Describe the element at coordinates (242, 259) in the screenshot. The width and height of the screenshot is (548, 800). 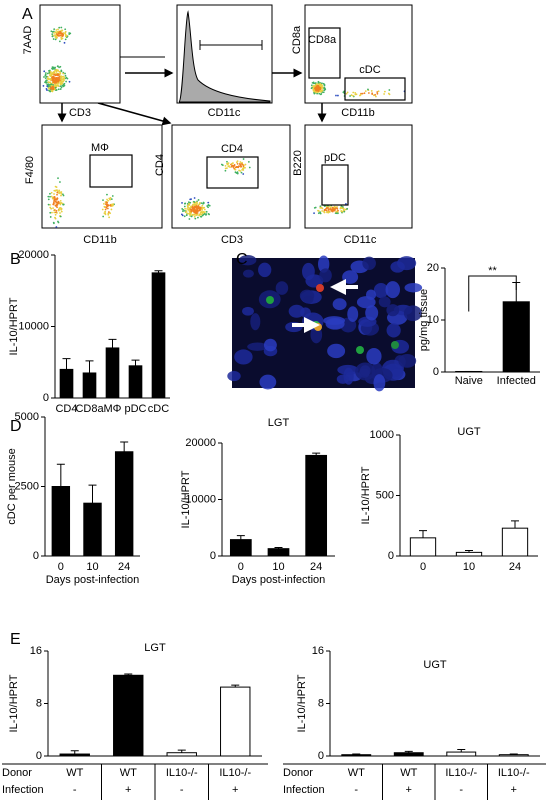
I see `panel-label: C` at that location.